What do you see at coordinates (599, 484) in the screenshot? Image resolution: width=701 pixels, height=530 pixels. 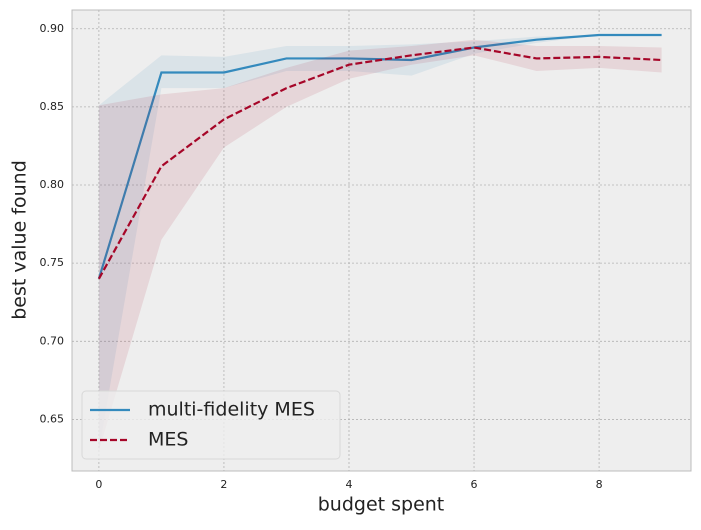 I see `x-tick-label: 8` at bounding box center [599, 484].